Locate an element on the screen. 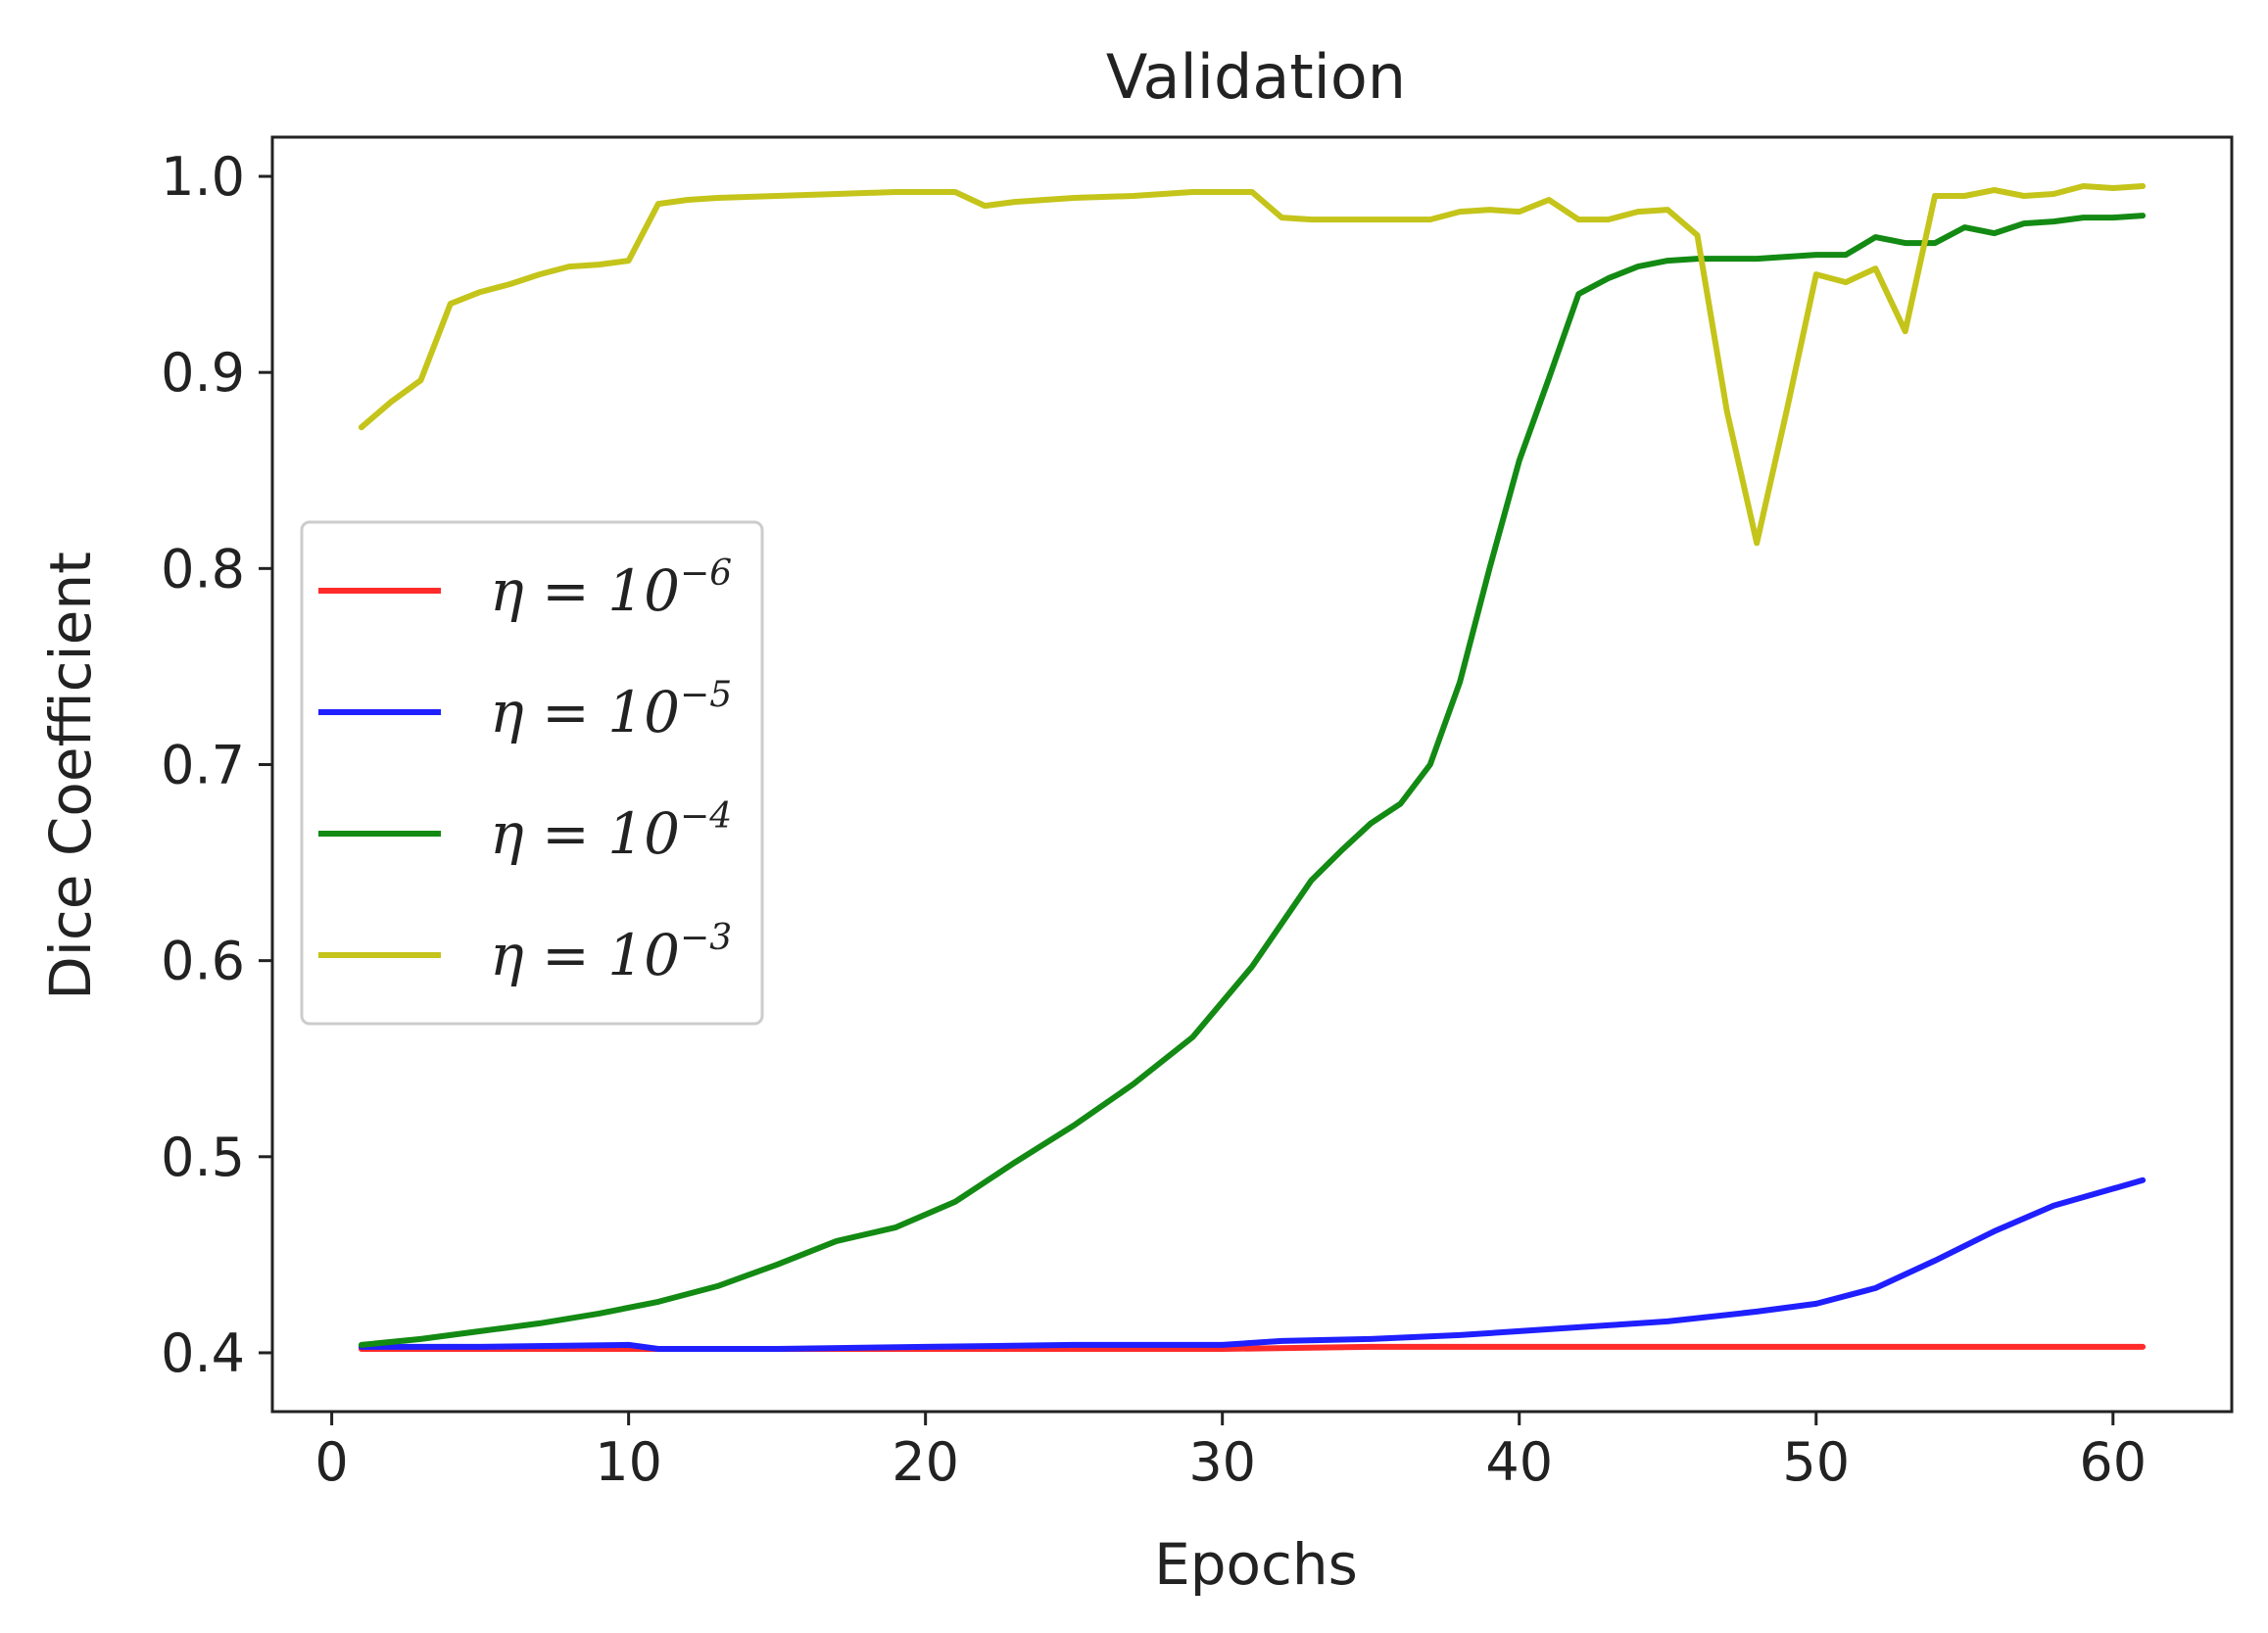  x-tick-label: 40 is located at coordinates (1519, 1462).